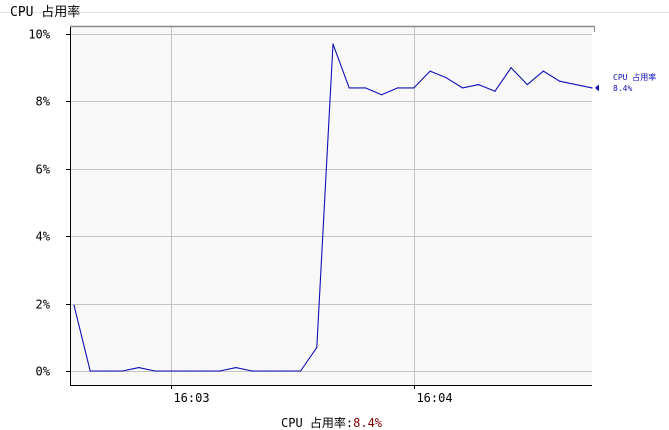  I want to click on footer-value: 8.4%, so click(368, 423).